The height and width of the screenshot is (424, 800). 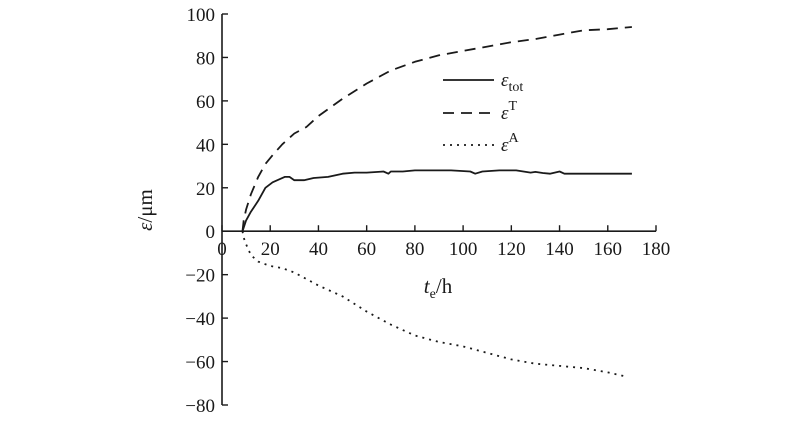 What do you see at coordinates (205, 189) in the screenshot?
I see `y-tick-label: 20` at bounding box center [205, 189].